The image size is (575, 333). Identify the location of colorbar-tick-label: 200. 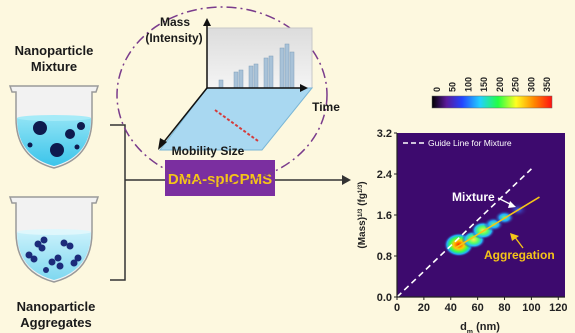
(500, 84).